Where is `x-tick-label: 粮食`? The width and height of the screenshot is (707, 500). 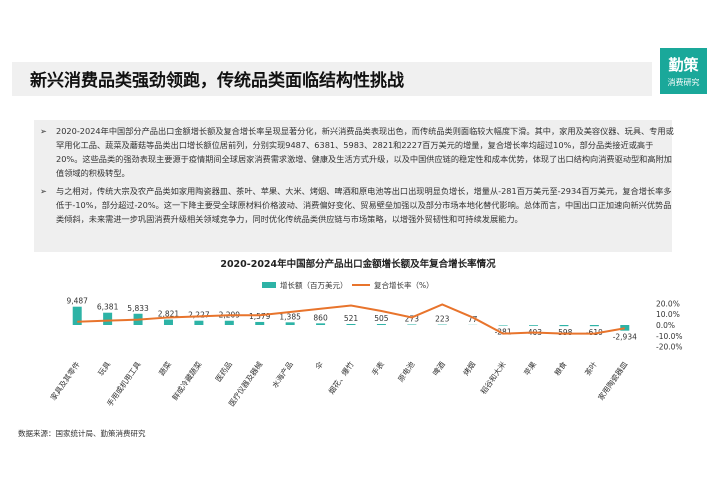 x-tick-label: 粮食 is located at coordinates (560, 368).